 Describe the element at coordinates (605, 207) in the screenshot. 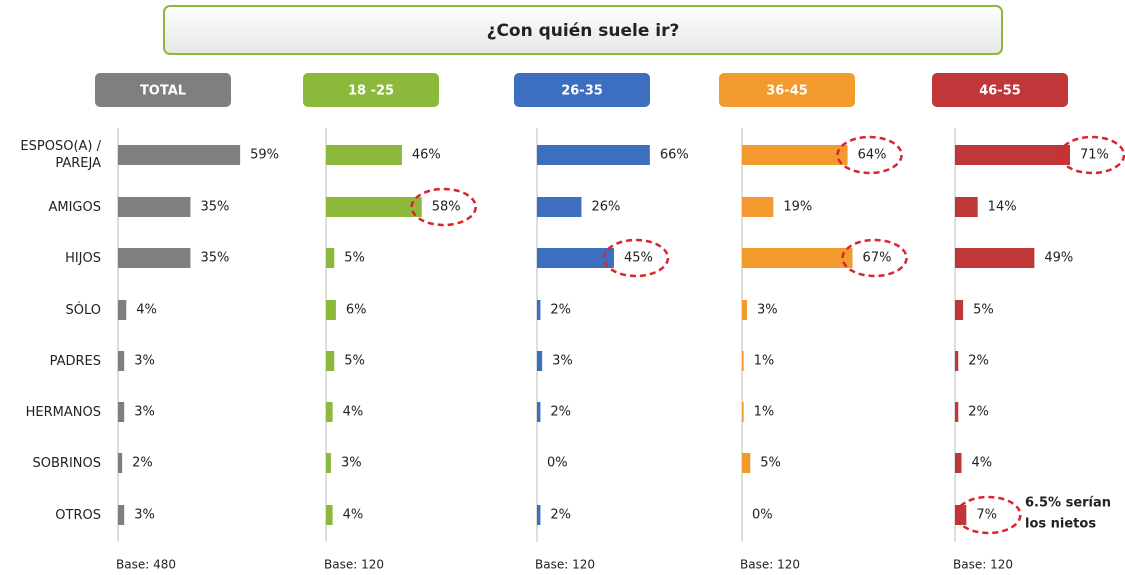

I see `value-label: 26%` at that location.